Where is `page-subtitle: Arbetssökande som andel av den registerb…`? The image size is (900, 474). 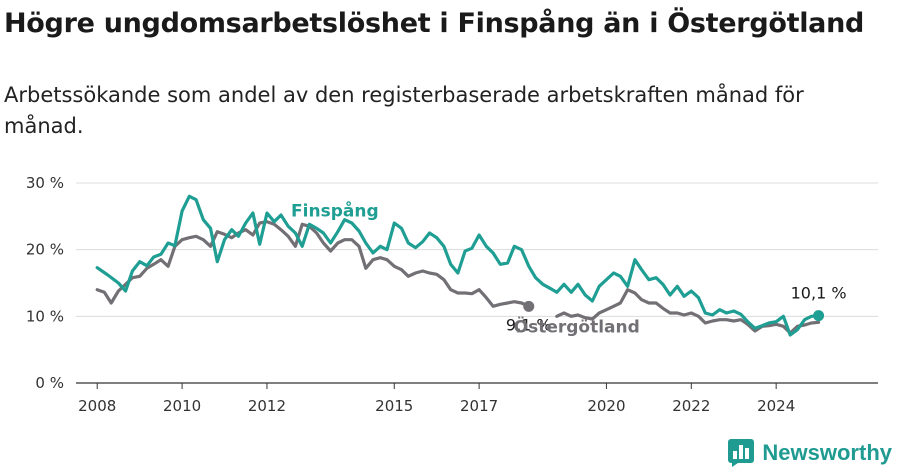
page-subtitle: Arbetssökande som andel av den registerb… is located at coordinates (404, 110).